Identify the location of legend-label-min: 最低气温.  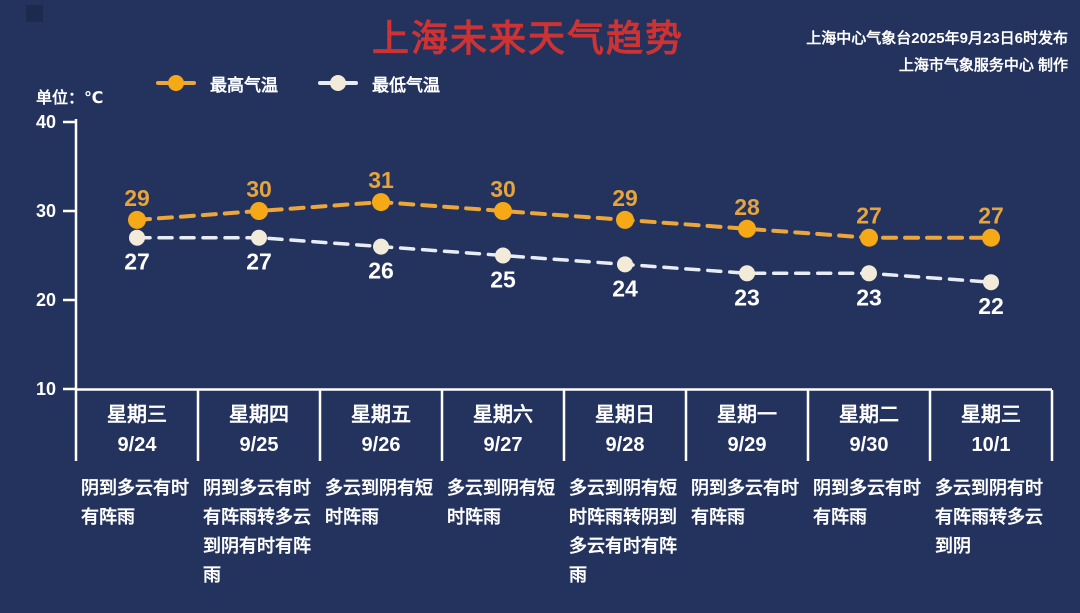
(406, 85).